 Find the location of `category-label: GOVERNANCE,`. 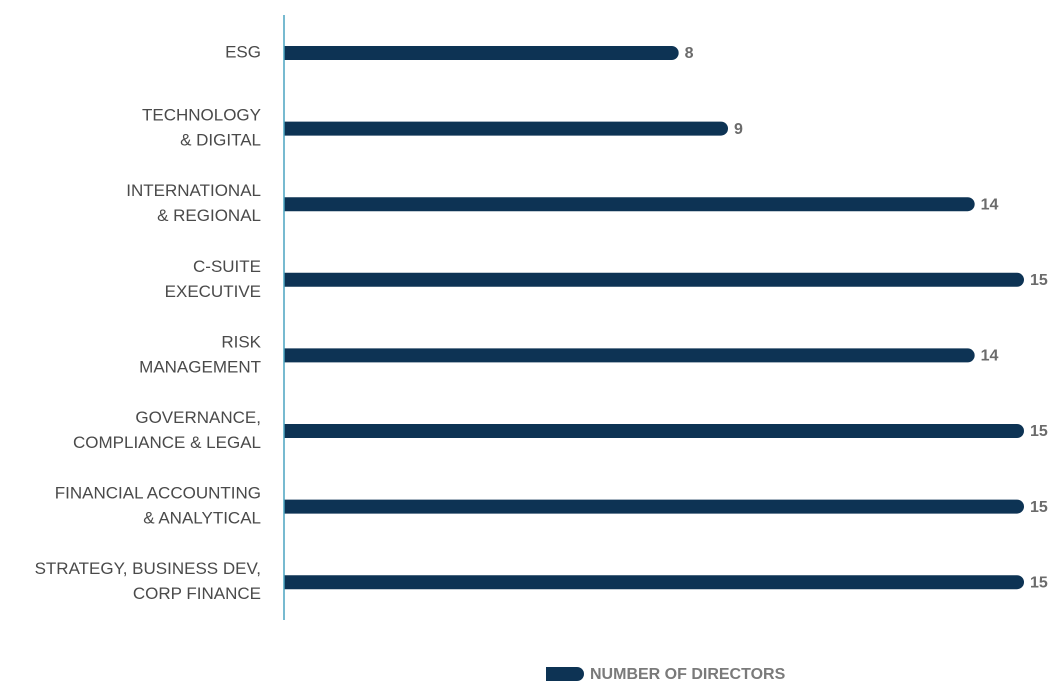

category-label: GOVERNANCE, is located at coordinates (198, 417).